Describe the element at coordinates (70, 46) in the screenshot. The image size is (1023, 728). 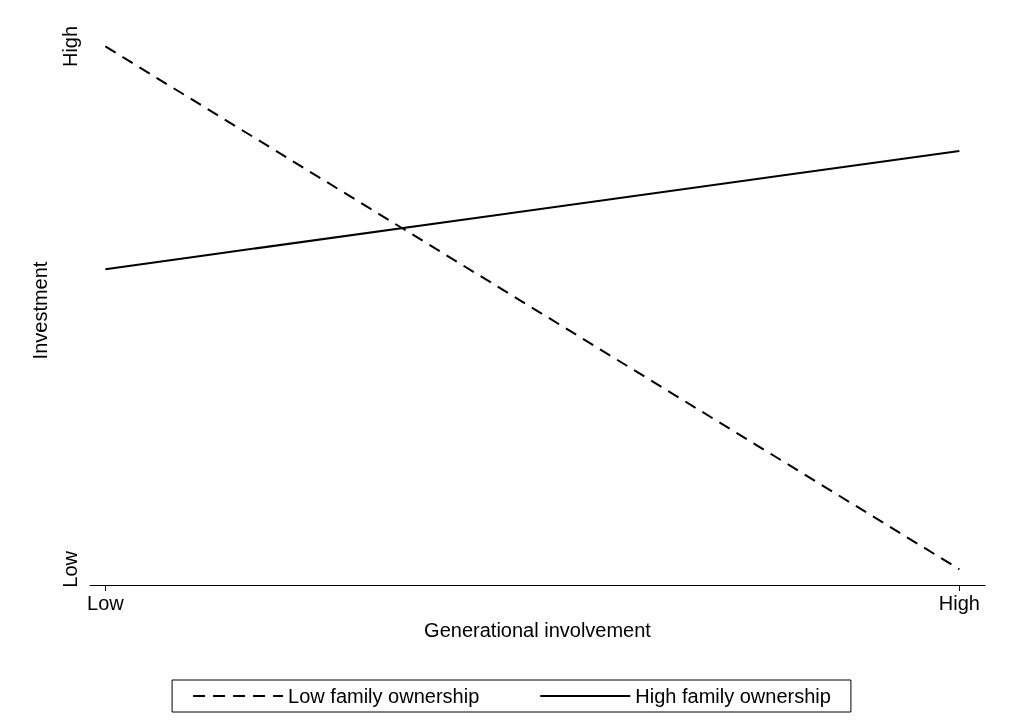
I see `annotation: High` at that location.